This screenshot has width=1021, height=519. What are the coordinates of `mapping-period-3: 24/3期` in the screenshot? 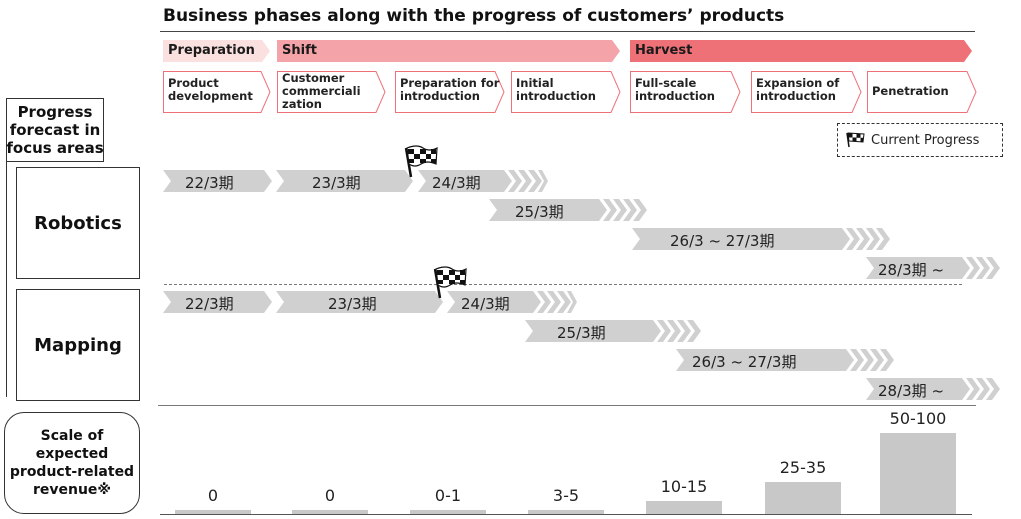 It's located at (512, 302).